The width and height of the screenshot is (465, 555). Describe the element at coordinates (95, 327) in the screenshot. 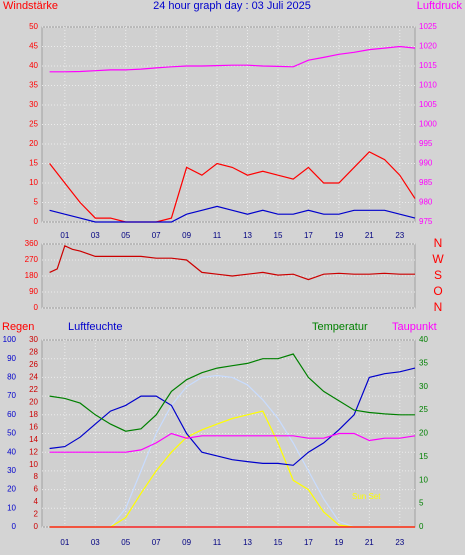

I see `y-label: Luftfeuchte` at that location.